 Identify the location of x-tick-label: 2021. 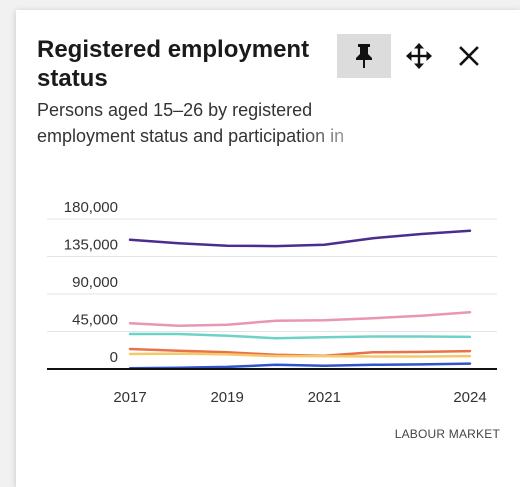
(324, 397).